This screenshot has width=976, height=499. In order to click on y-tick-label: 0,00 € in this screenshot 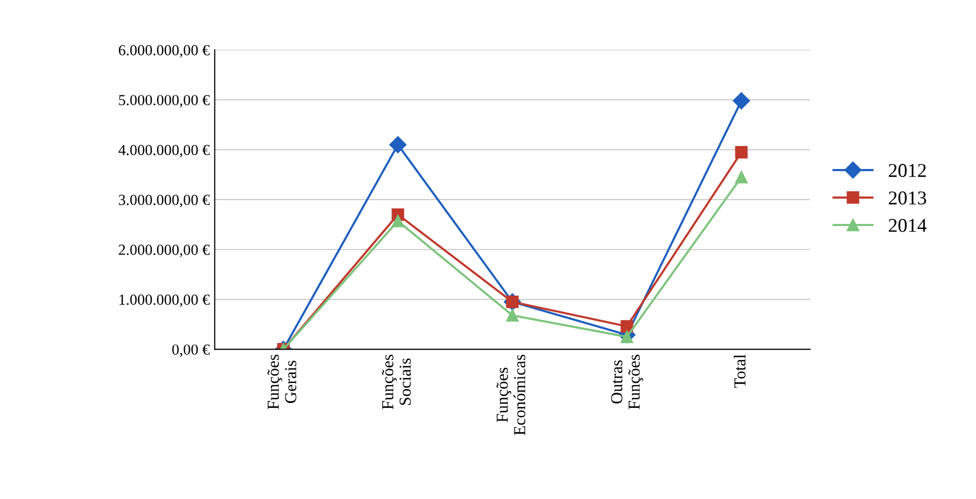, I will do `click(191, 350)`.